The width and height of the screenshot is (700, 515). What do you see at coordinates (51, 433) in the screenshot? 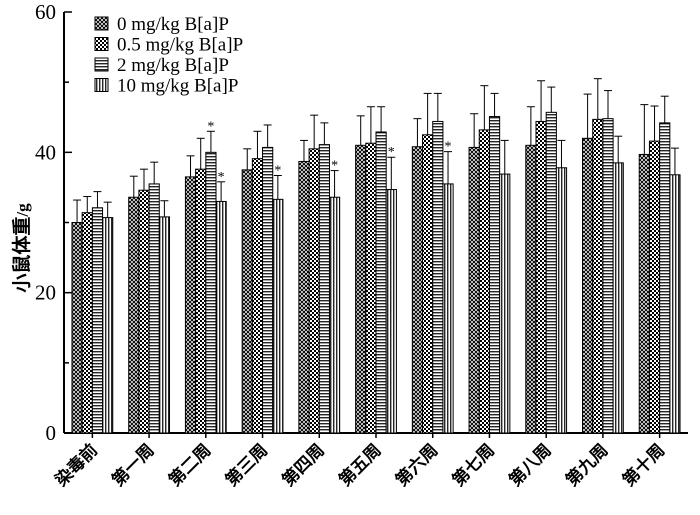
I see `y-tick-label: 0` at bounding box center [51, 433].